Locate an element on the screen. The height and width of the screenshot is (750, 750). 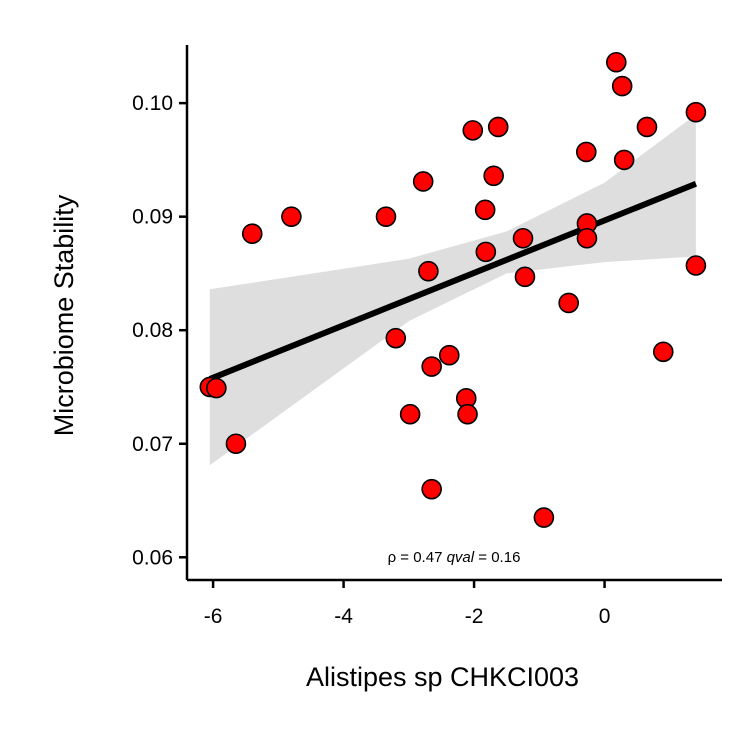
y-tick-label: 0.08 is located at coordinates (152, 330).